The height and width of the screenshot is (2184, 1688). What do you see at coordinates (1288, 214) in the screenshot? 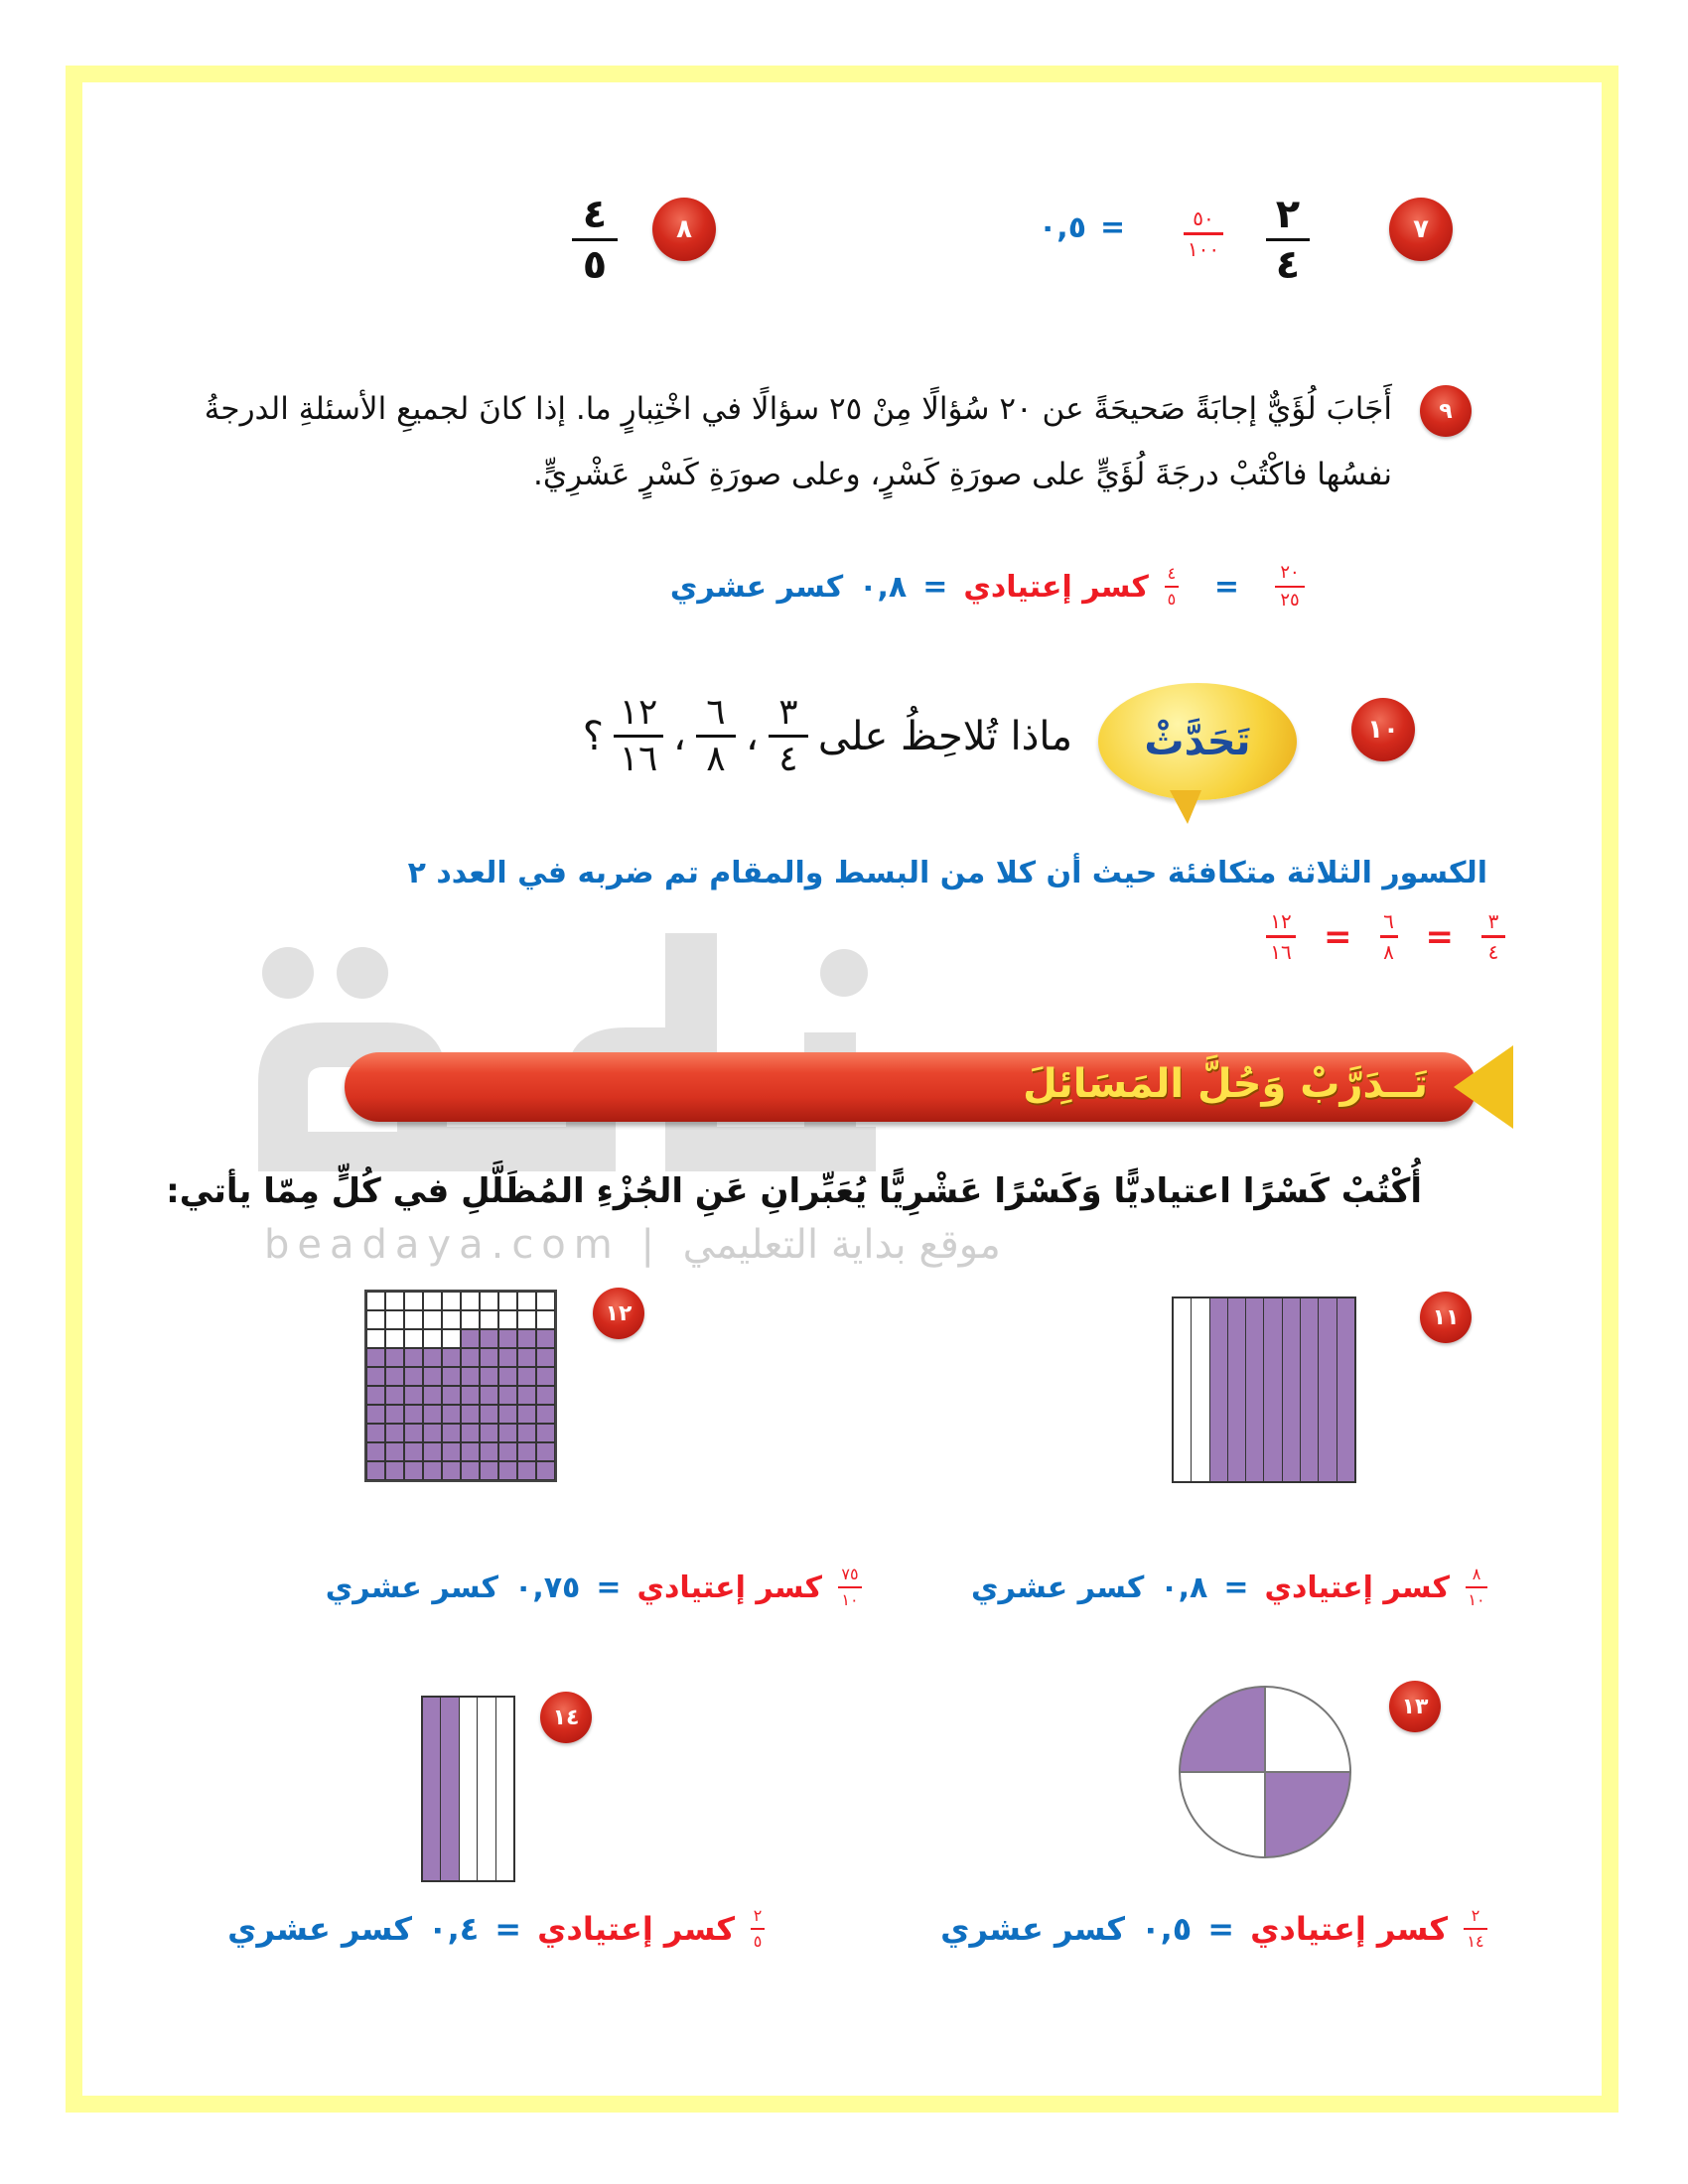
I see `numerator: ٢` at bounding box center [1288, 214].